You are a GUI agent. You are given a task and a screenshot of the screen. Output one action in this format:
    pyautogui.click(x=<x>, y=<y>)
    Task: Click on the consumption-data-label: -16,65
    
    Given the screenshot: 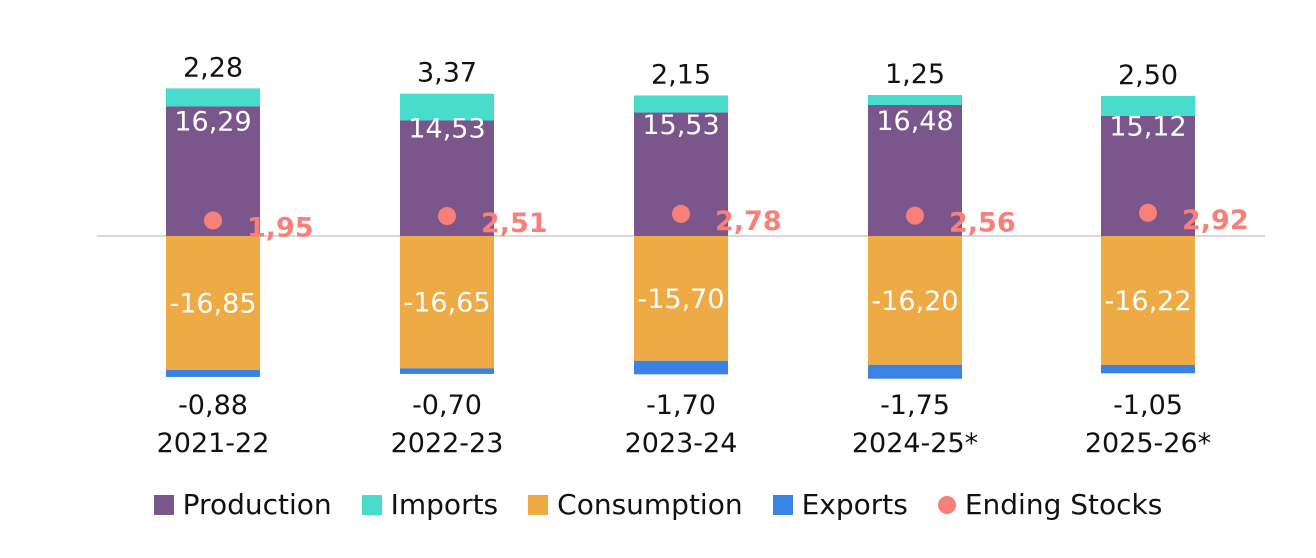 What is the action you would take?
    pyautogui.click(x=446, y=303)
    